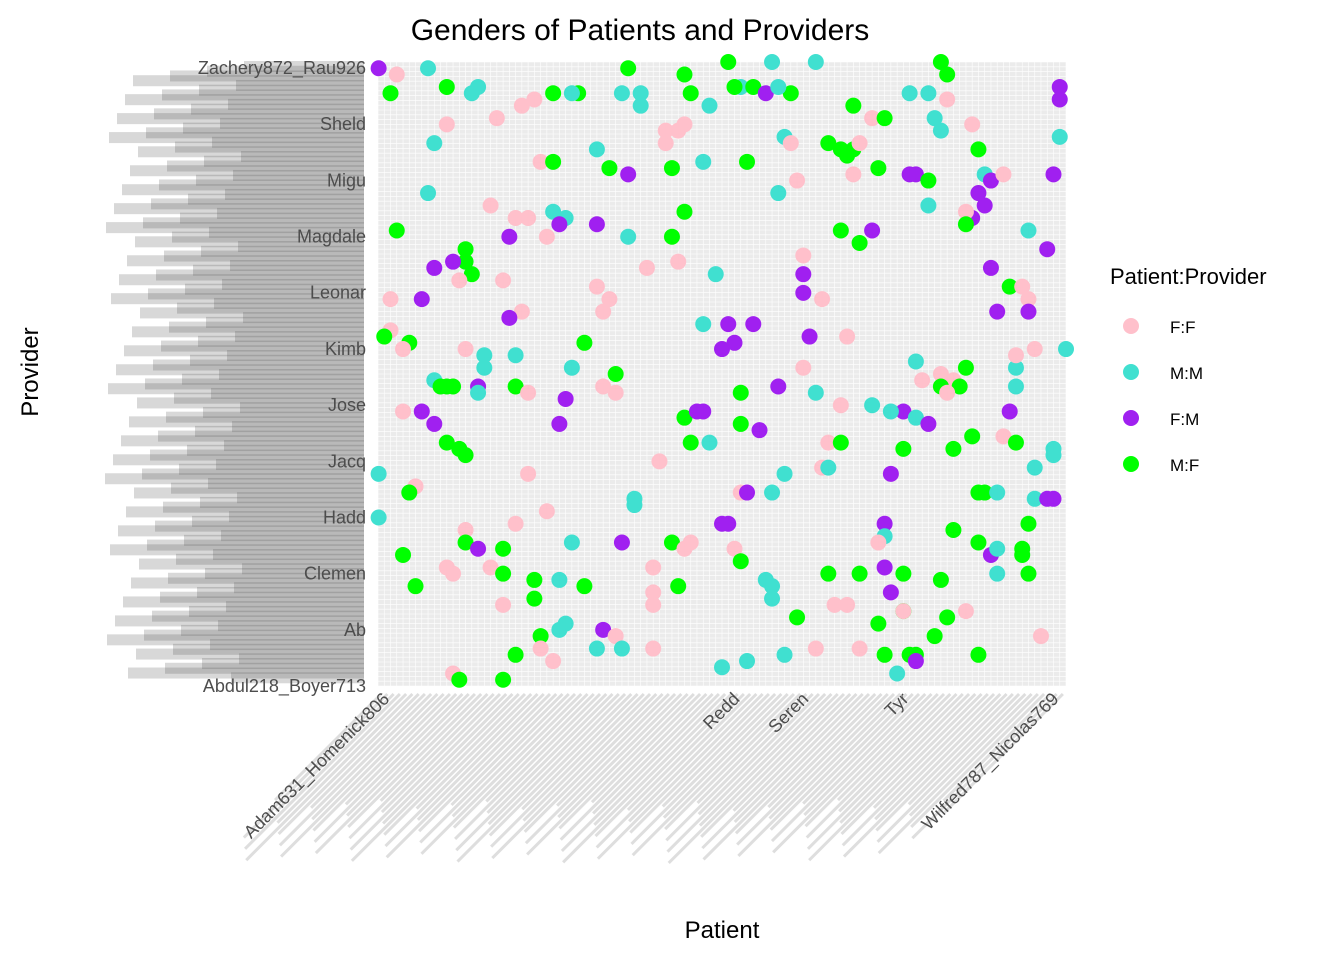  What do you see at coordinates (282, 68) in the screenshot?
I see `y-tick-label: Zachery872_Rau926` at bounding box center [282, 68].